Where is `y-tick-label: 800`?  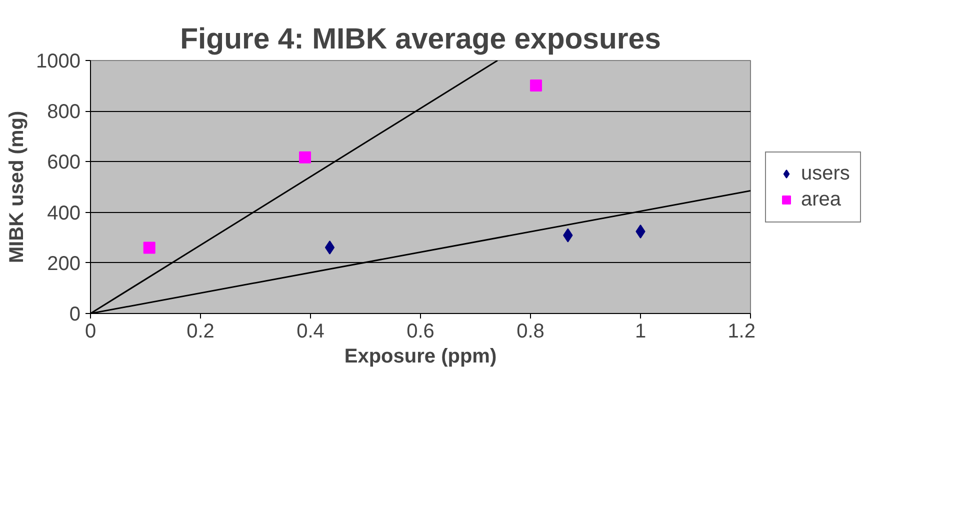 y-tick-label: 800 is located at coordinates (64, 112).